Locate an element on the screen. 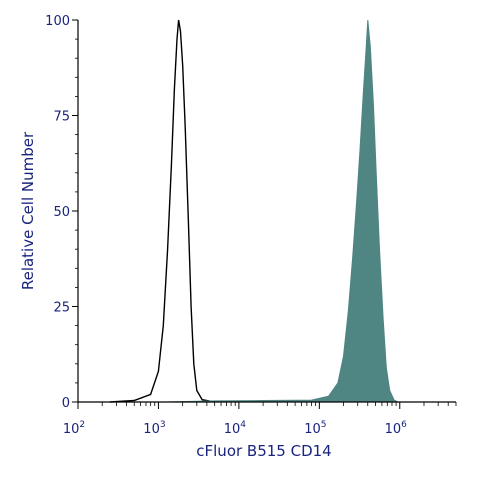  y-axis-label: Relative Cell Number is located at coordinates (28, 210).